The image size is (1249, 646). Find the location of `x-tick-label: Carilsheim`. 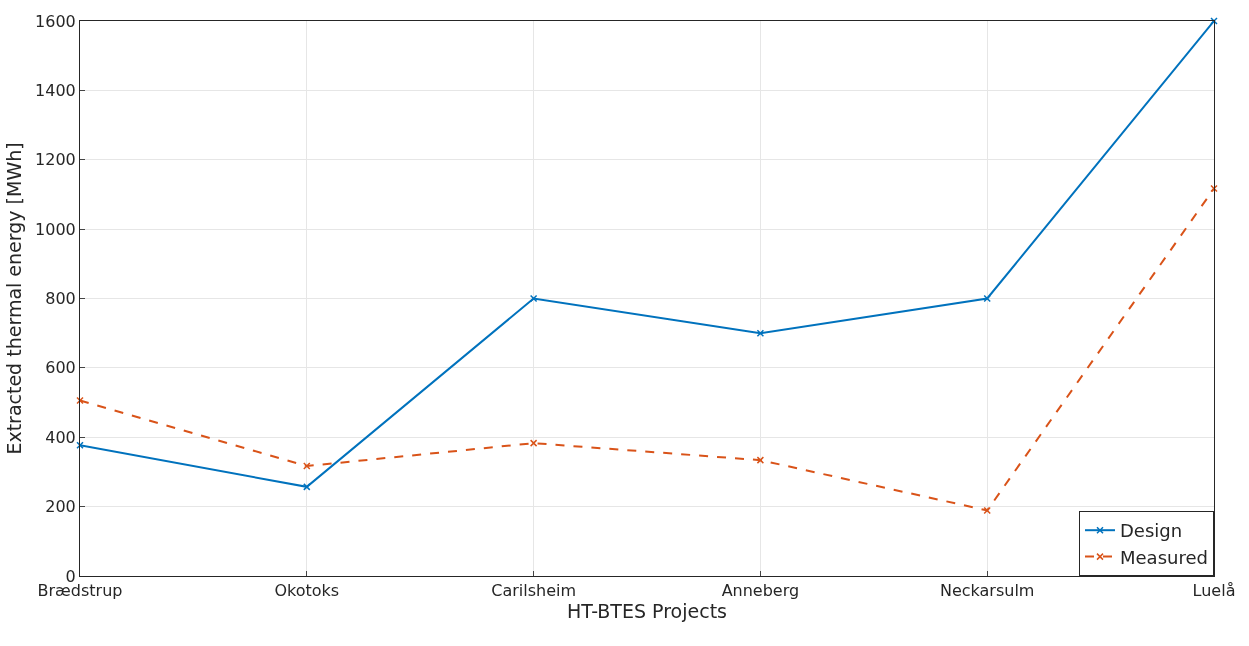

x-tick-label: Carilsheim is located at coordinates (533, 591).